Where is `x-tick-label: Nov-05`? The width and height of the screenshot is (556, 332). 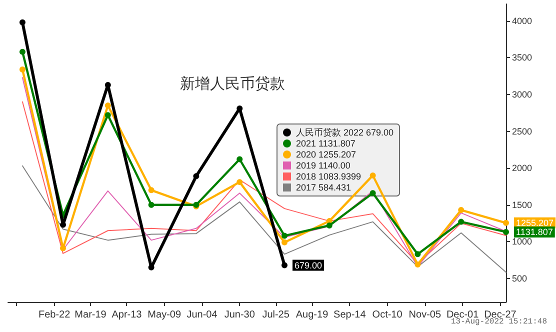 x-tick-label: Nov-05 is located at coordinates (425, 315).